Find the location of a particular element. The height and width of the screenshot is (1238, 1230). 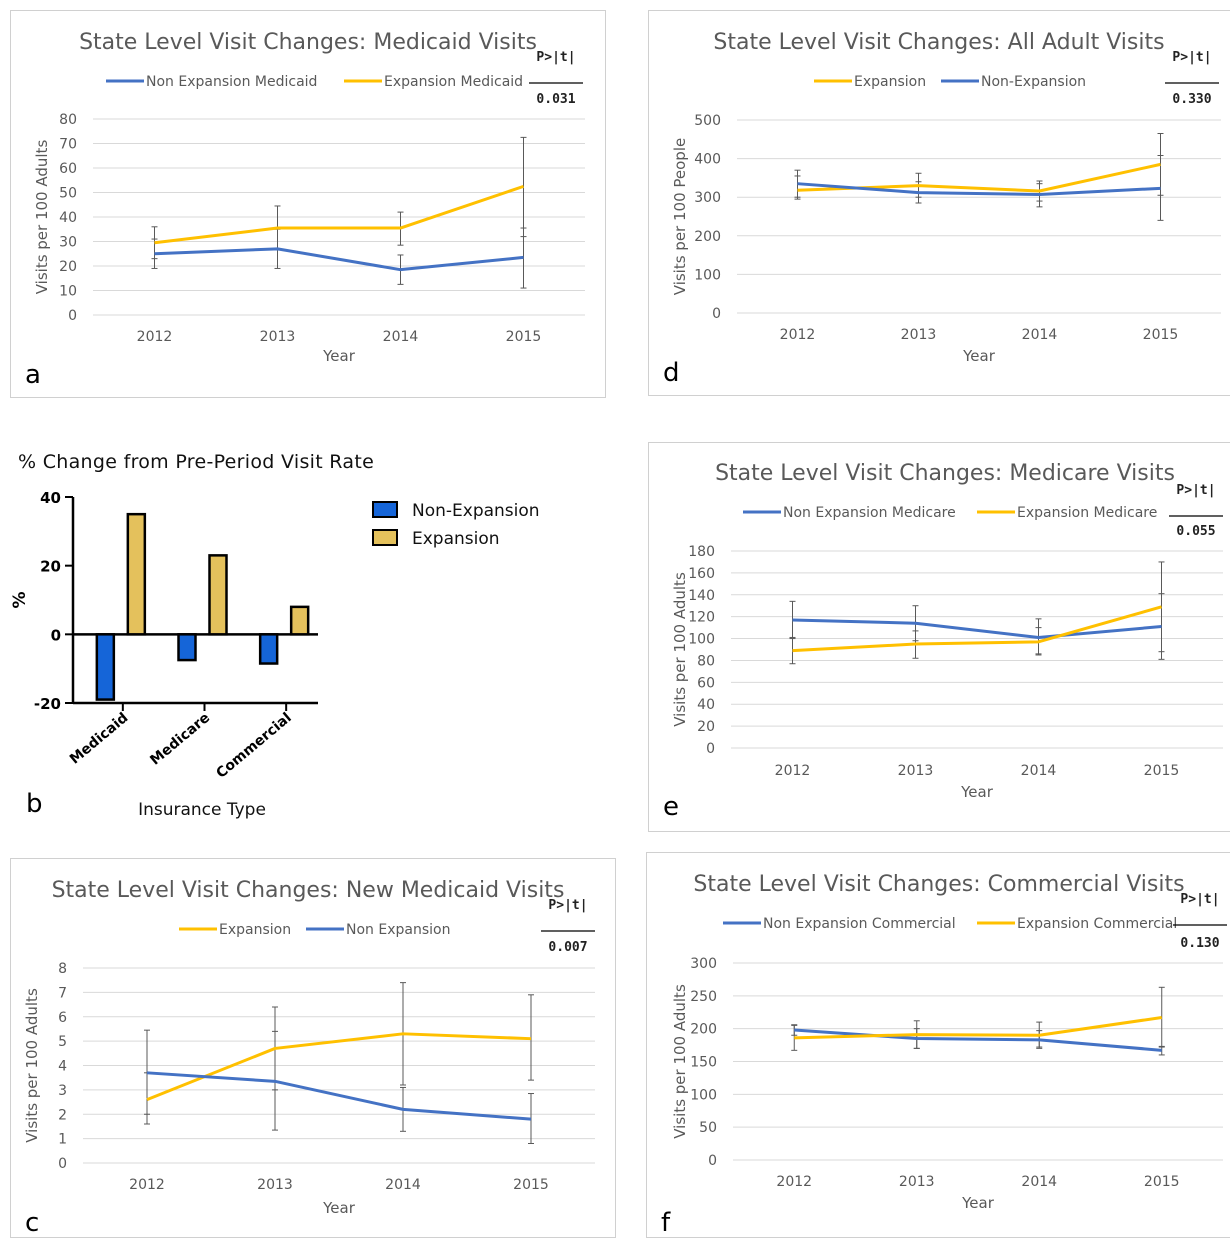

y-tick-label: 140 is located at coordinates (701, 596).